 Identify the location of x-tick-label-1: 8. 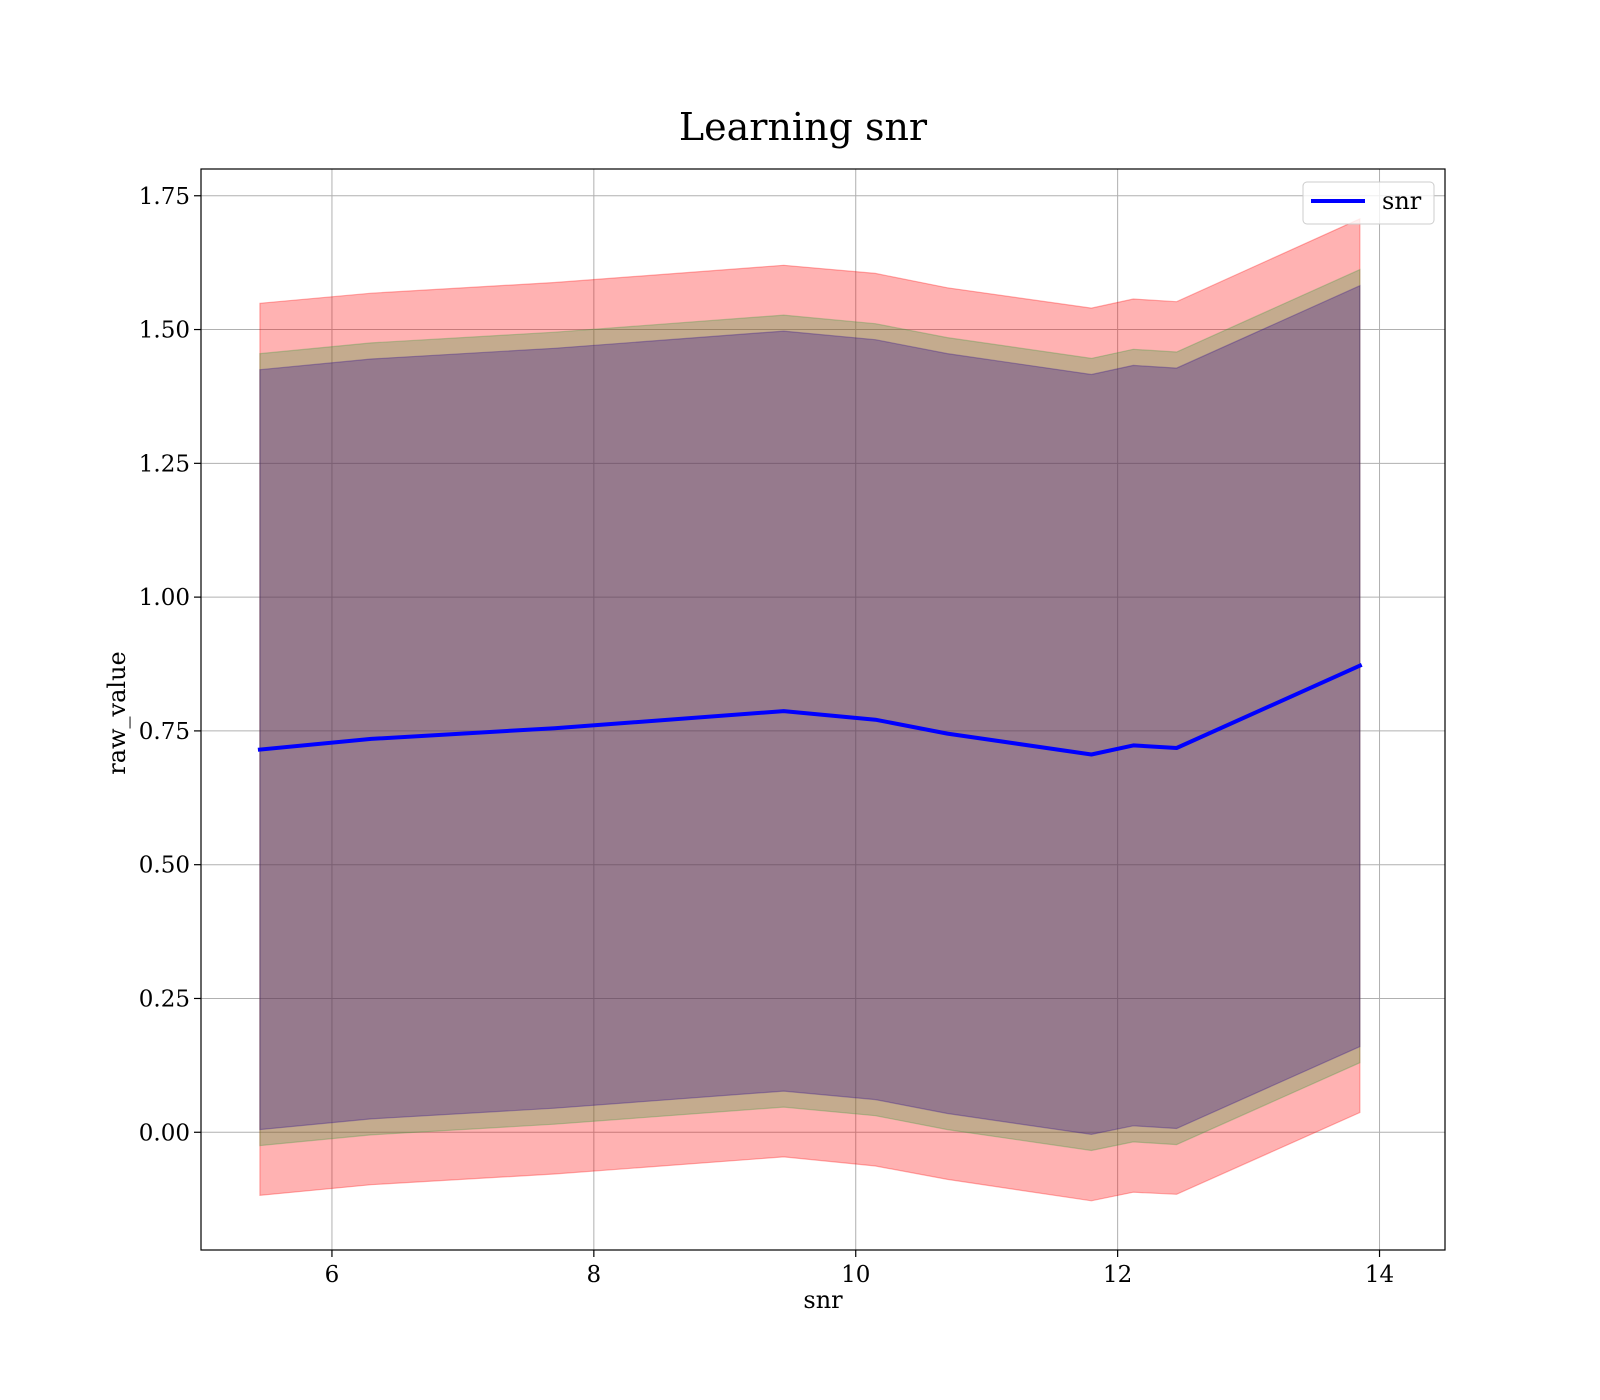
(594, 1275).